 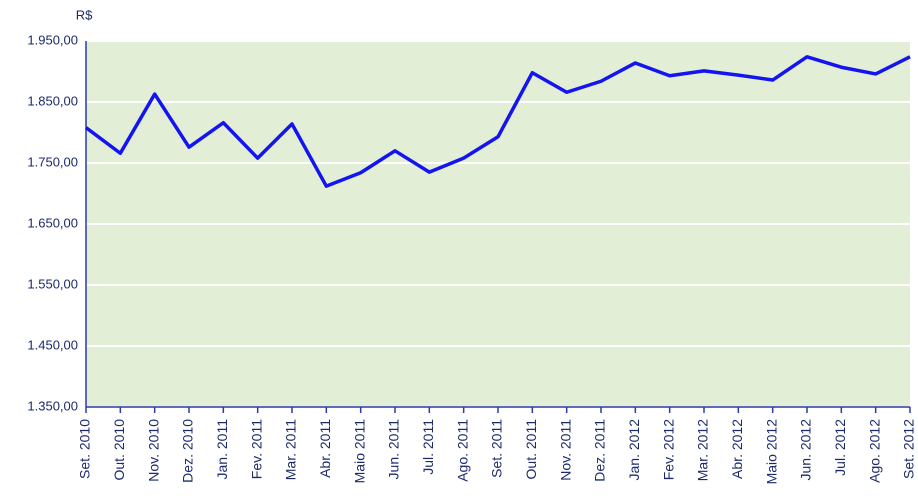 What do you see at coordinates (531, 449) in the screenshot?
I see `x-tick-label: Out. 2011` at bounding box center [531, 449].